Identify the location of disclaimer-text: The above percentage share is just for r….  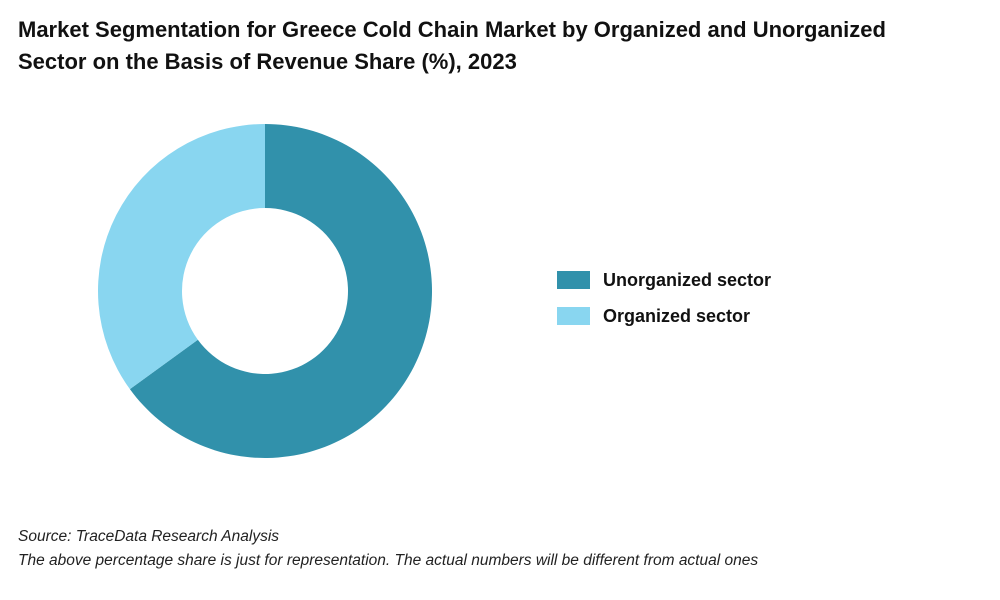
(388, 560).